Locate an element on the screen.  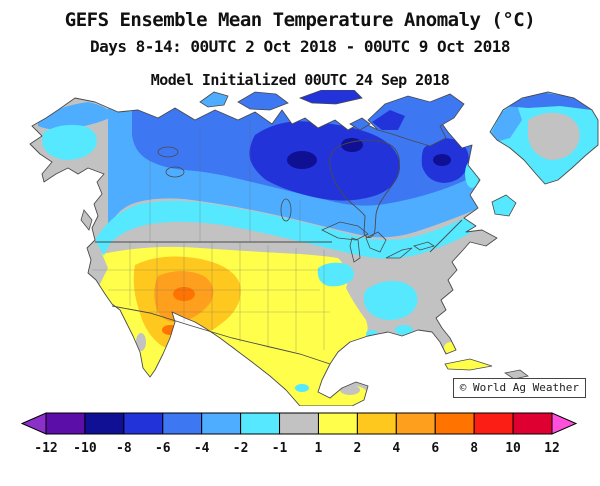
lake-superior is located at coordinates (345, 231).